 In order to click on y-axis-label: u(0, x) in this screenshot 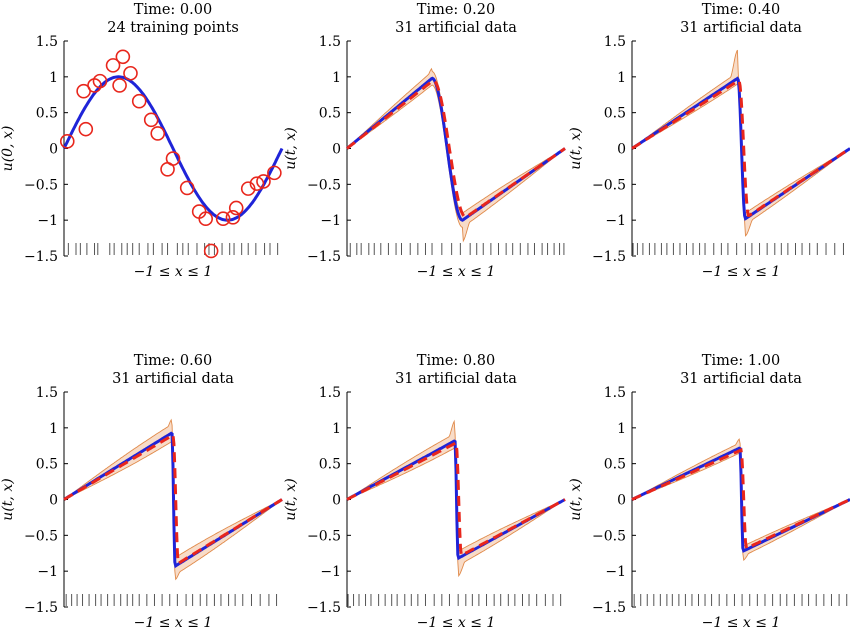, I will do `click(8, 149)`.